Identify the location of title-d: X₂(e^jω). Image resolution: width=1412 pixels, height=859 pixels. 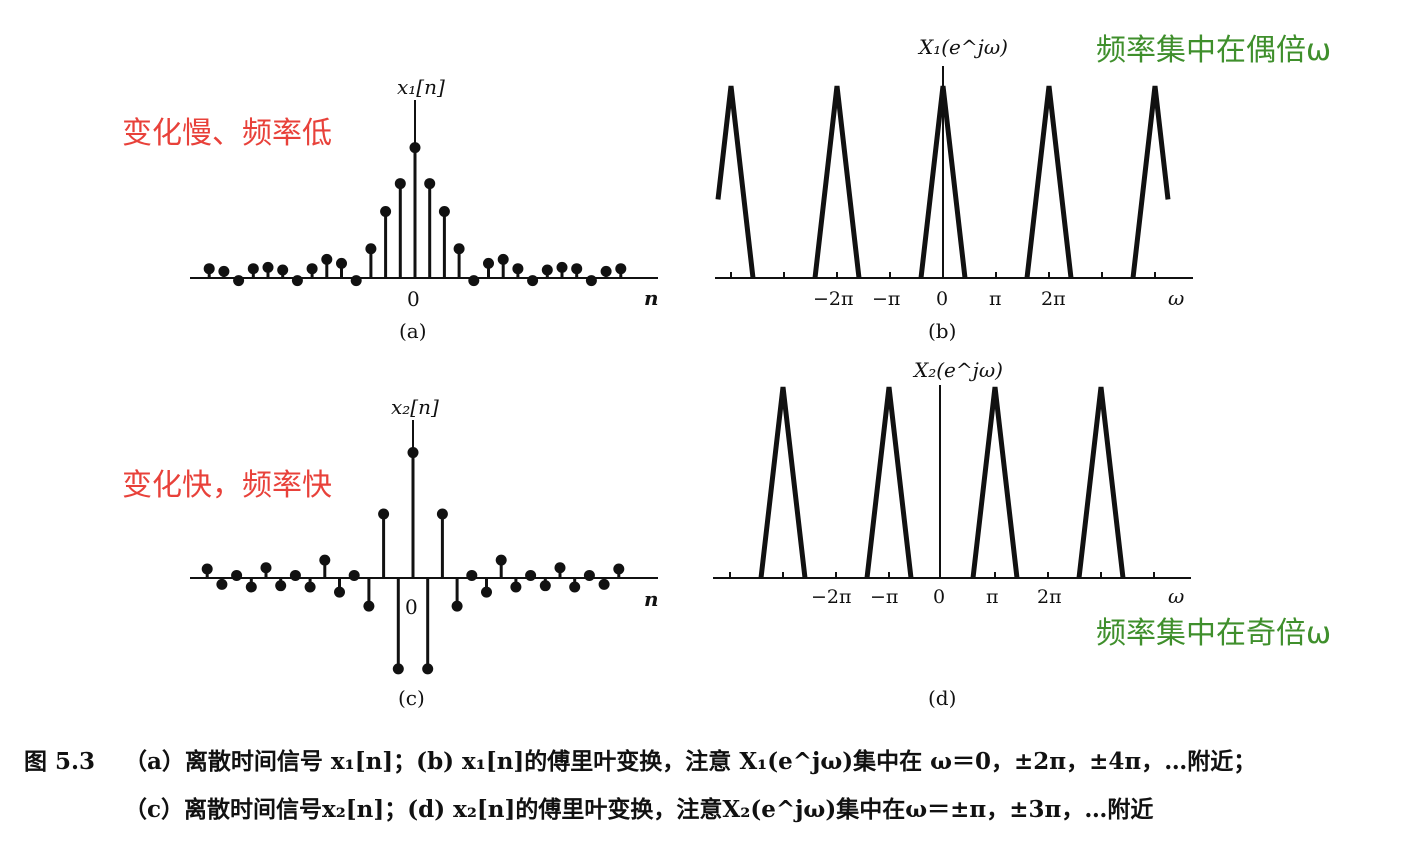
(957, 370).